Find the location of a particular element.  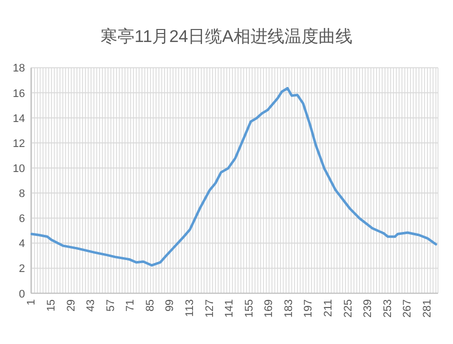

x-tick-label: 267 is located at coordinates (408, 308).